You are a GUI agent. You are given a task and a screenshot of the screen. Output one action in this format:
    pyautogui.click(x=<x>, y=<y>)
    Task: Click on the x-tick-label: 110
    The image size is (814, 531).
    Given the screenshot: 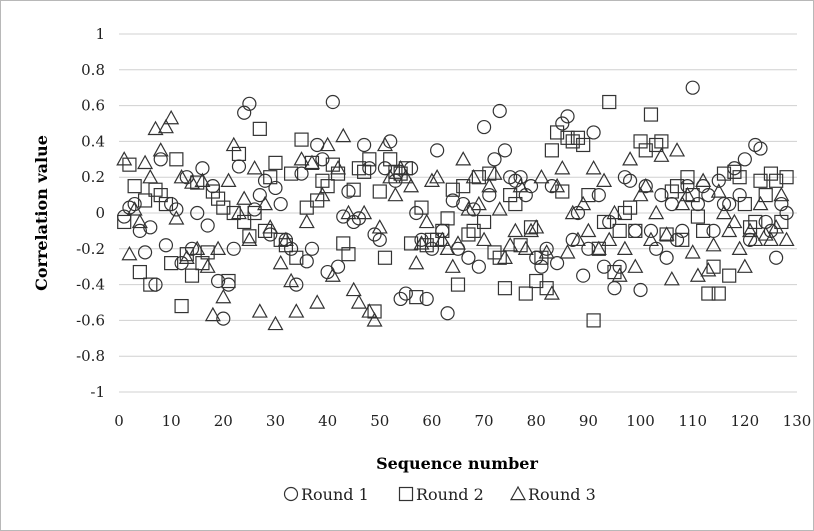 What is the action you would take?
    pyautogui.click(x=692, y=421)
    